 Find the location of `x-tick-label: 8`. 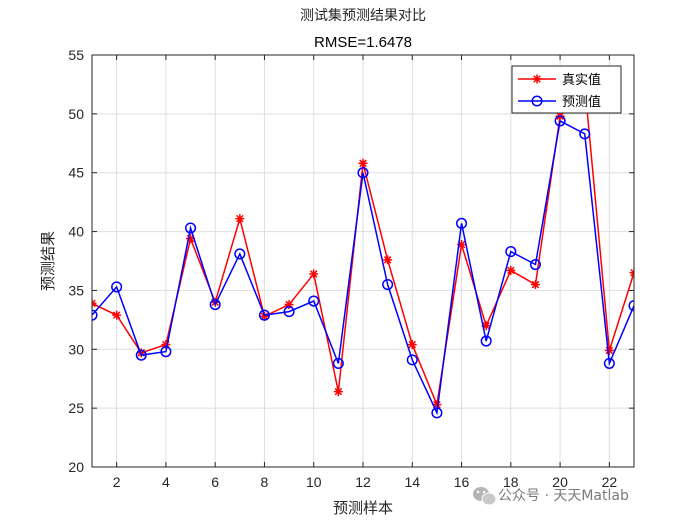

x-tick-label: 8 is located at coordinates (265, 482).